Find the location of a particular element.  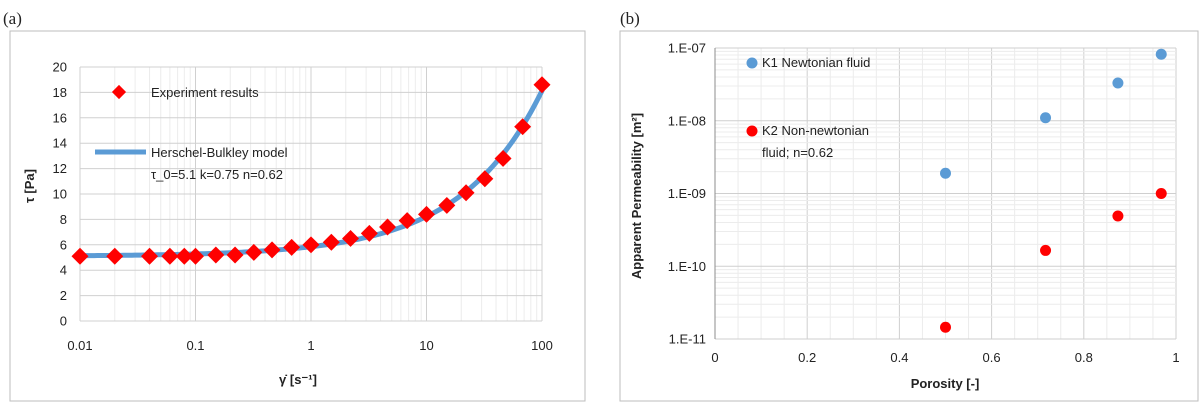

y-tick-label: 10 is located at coordinates (60, 194).